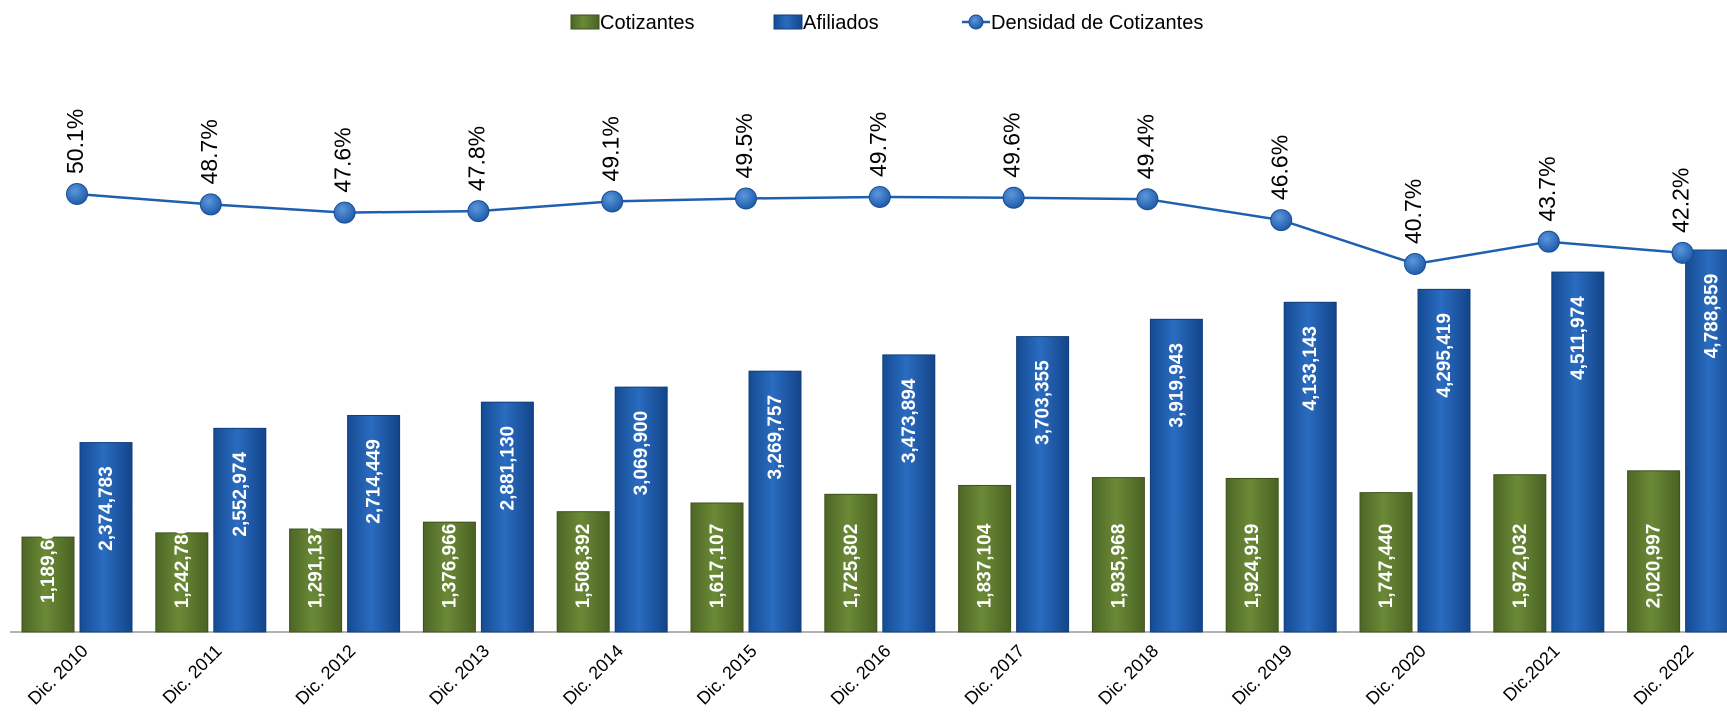  I want to click on line-label-densidad: 43.7%, so click(1547, 188).